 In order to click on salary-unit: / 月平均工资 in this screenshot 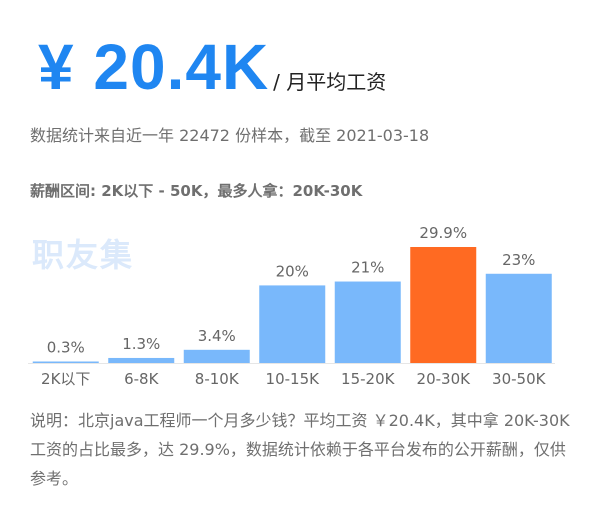, I will do `click(330, 82)`.